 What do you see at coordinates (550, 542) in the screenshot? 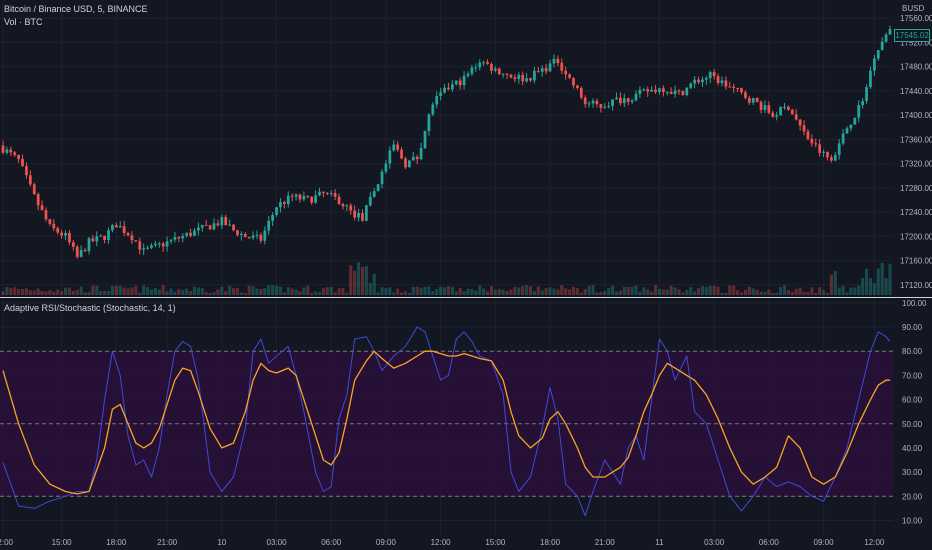
I see `time-tick-label: 18:00` at bounding box center [550, 542].